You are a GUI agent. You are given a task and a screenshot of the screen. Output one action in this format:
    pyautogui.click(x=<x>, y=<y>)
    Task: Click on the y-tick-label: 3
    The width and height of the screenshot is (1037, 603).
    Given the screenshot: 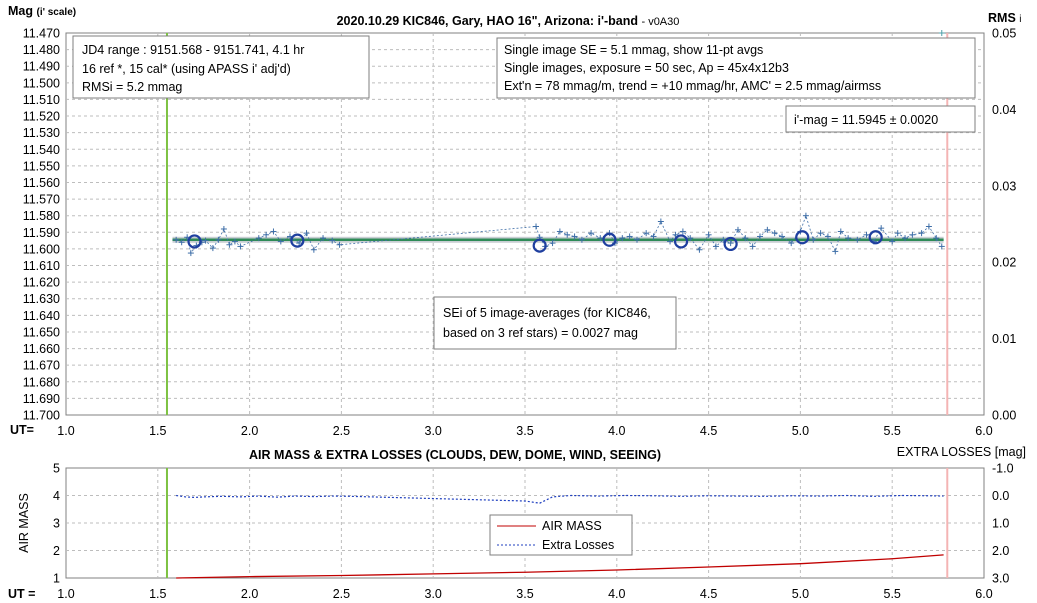 What is the action you would take?
    pyautogui.click(x=56, y=524)
    